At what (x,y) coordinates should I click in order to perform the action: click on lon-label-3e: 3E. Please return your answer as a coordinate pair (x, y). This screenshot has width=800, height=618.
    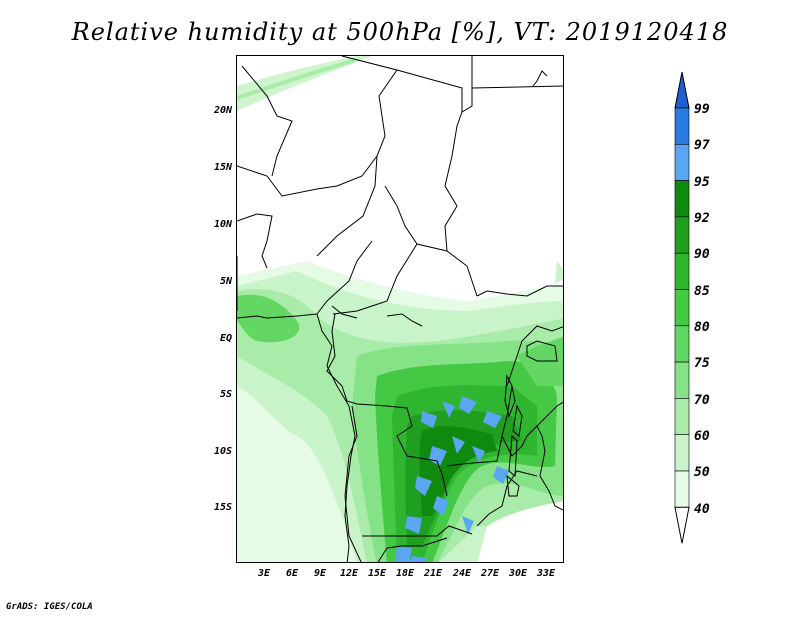
    Looking at the image, I should click on (264, 573).